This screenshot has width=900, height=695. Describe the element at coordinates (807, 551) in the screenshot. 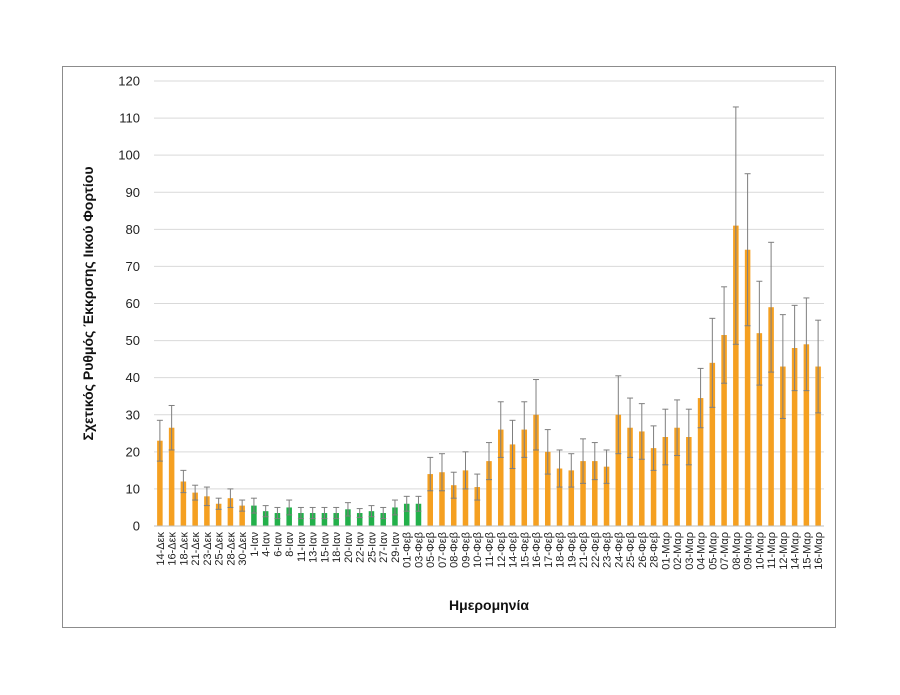

I see `x-tick-label: 15-Μαρ` at that location.